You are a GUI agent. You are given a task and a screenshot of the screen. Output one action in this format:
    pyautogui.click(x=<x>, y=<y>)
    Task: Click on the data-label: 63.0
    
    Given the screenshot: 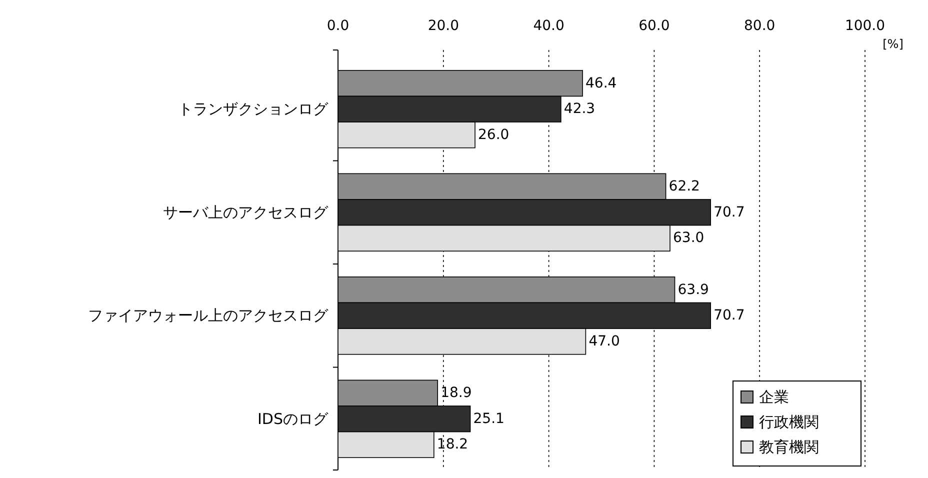 What is the action you would take?
    pyautogui.click(x=688, y=238)
    